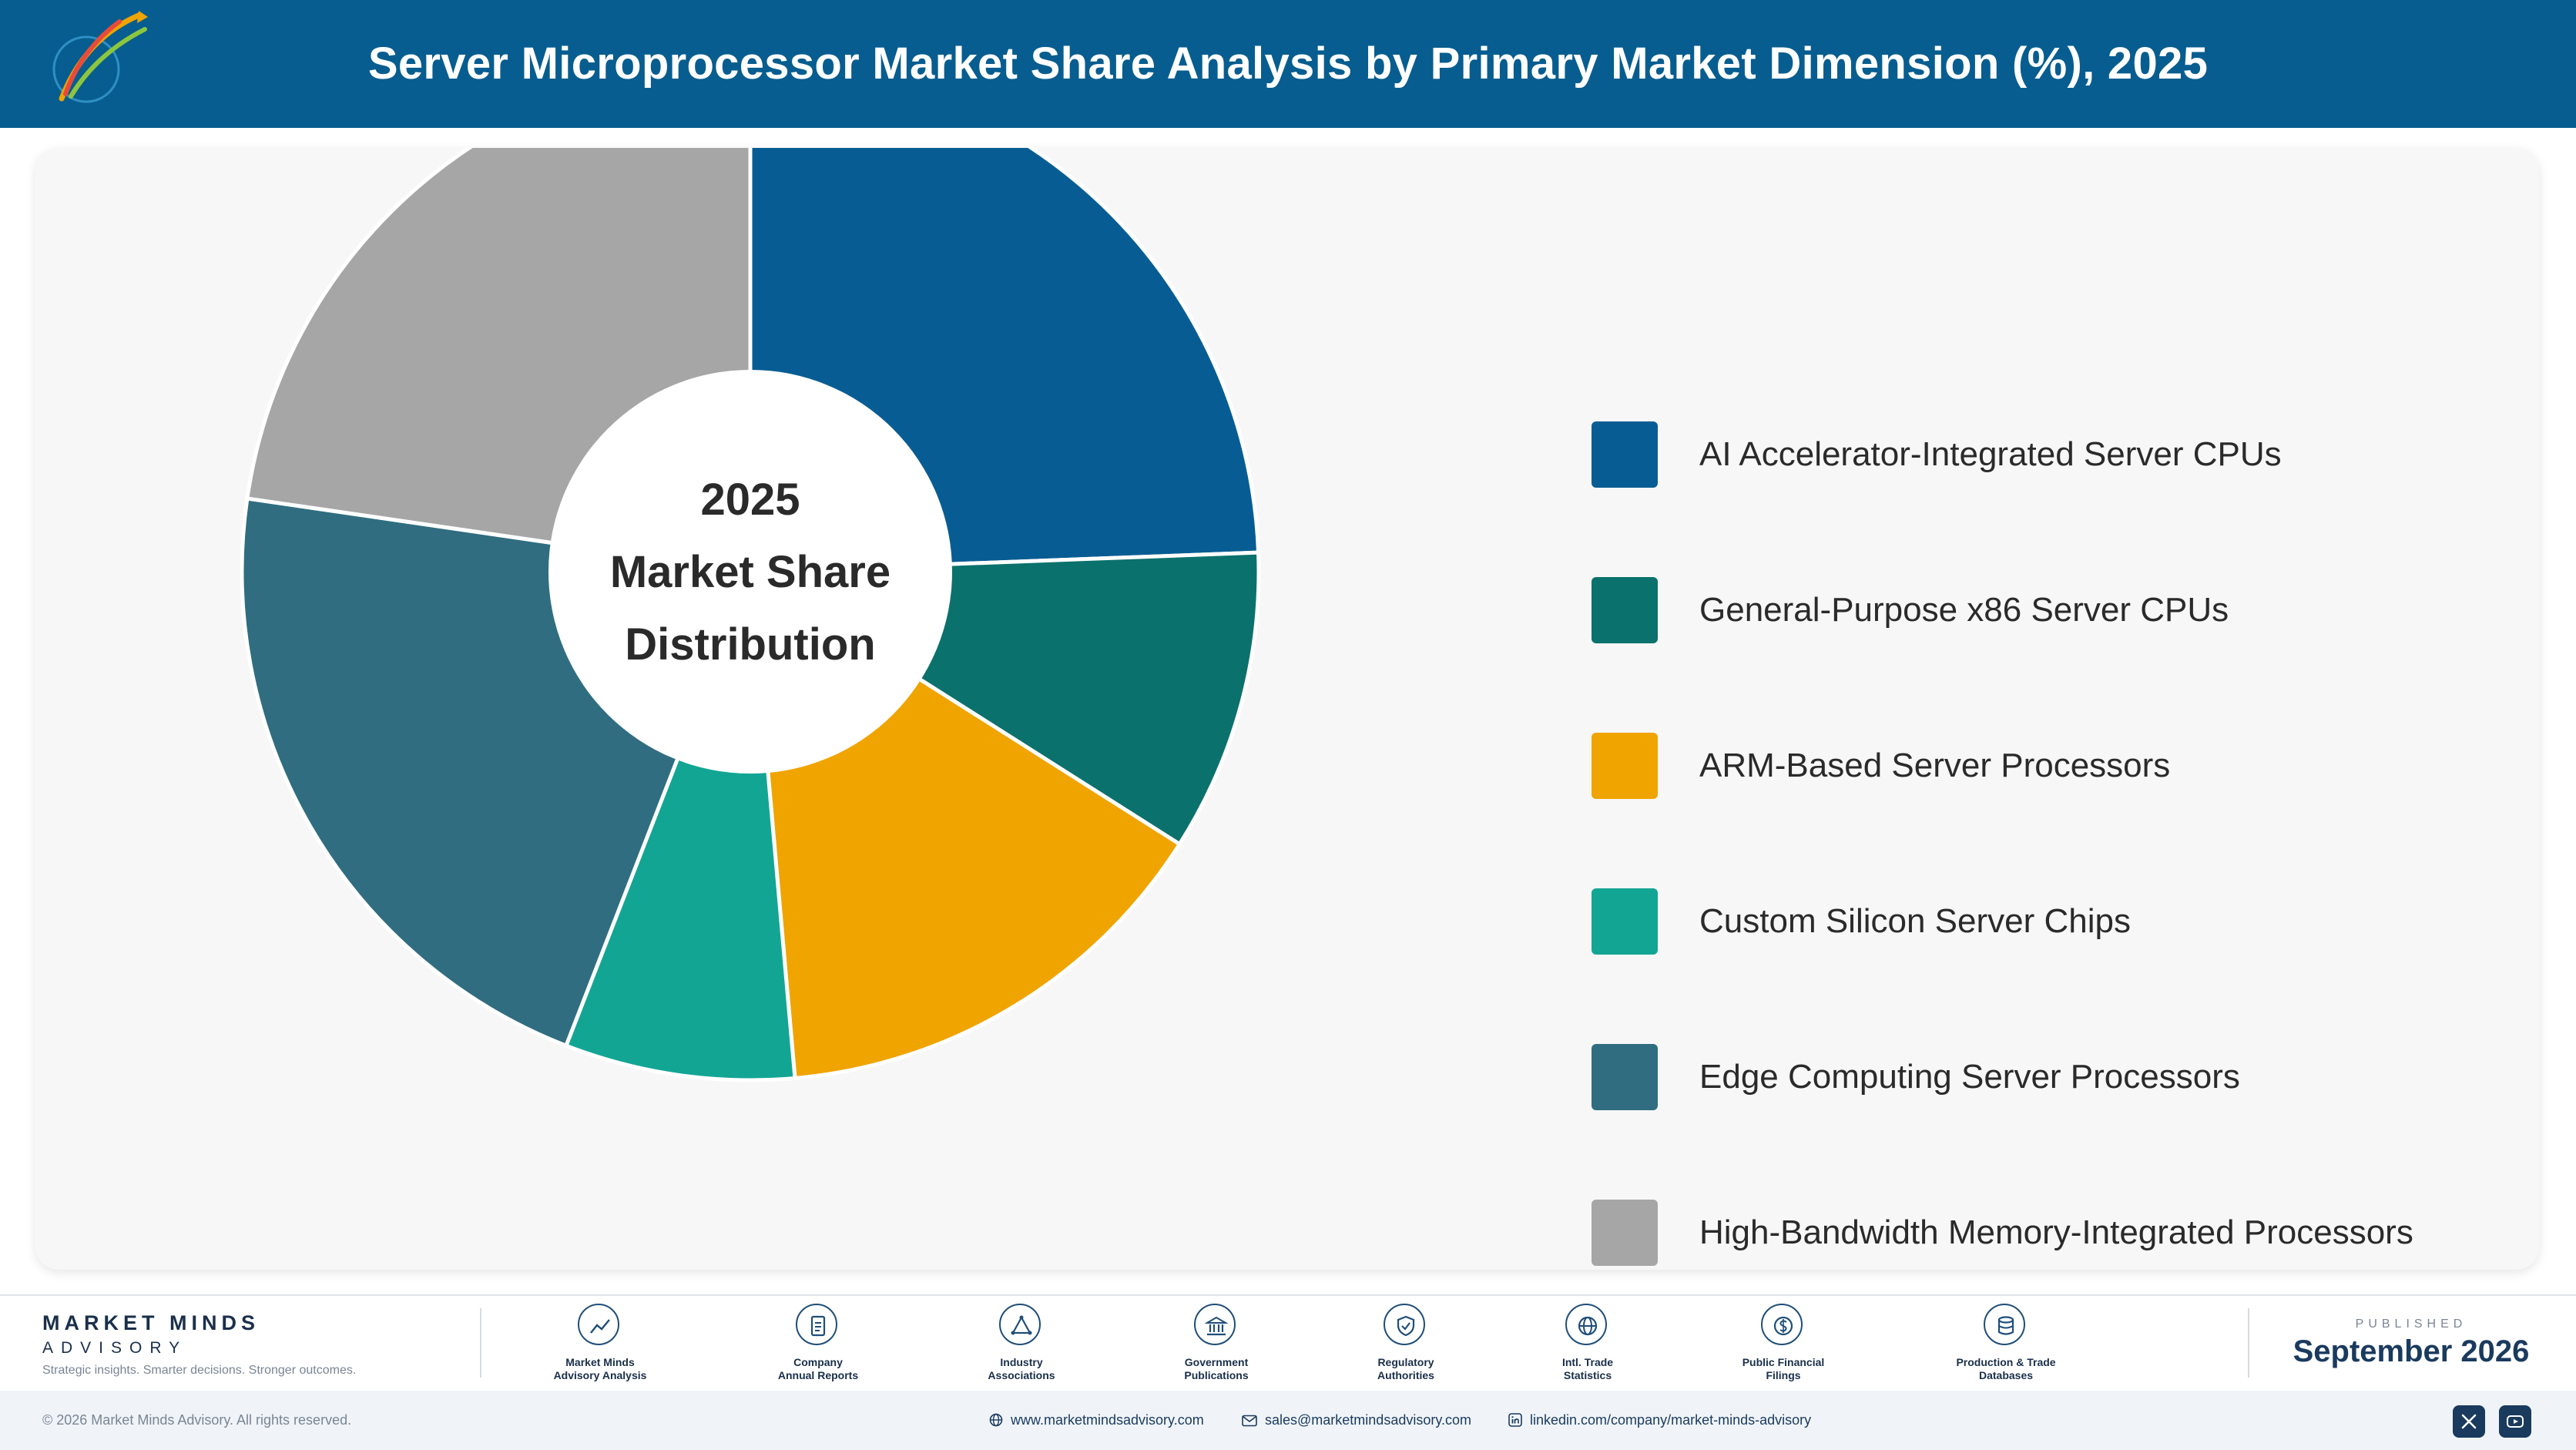 Image resolution: width=2576 pixels, height=1450 pixels. I want to click on database-icon, so click(2004, 1324).